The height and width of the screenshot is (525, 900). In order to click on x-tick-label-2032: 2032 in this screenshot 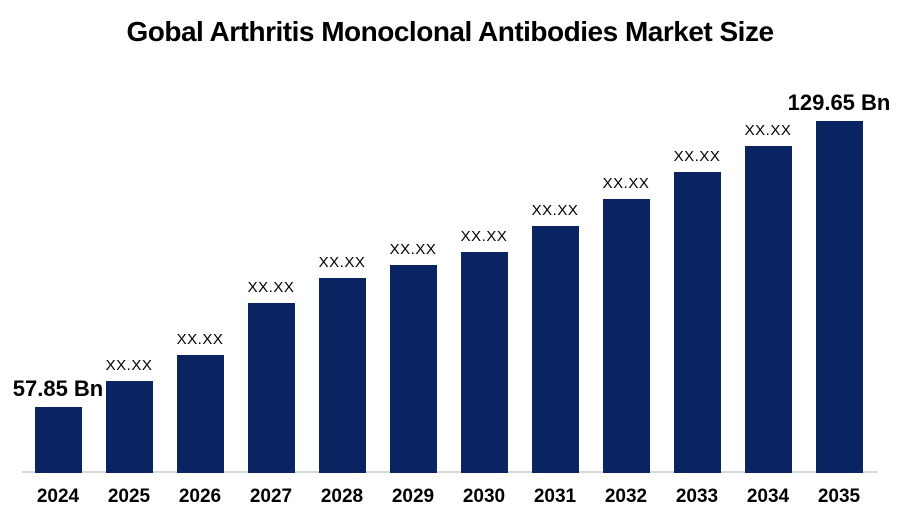, I will do `click(626, 496)`.